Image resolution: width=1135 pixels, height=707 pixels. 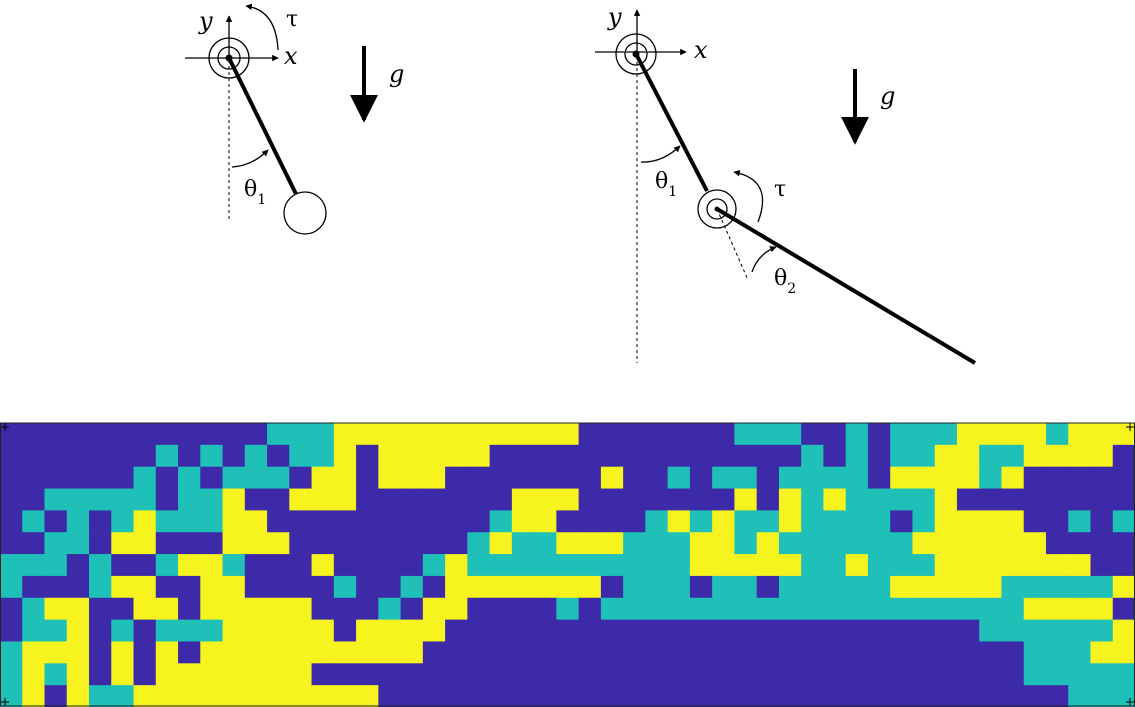 What do you see at coordinates (636, 54) in the screenshot?
I see `pivot-inner-ring` at bounding box center [636, 54].